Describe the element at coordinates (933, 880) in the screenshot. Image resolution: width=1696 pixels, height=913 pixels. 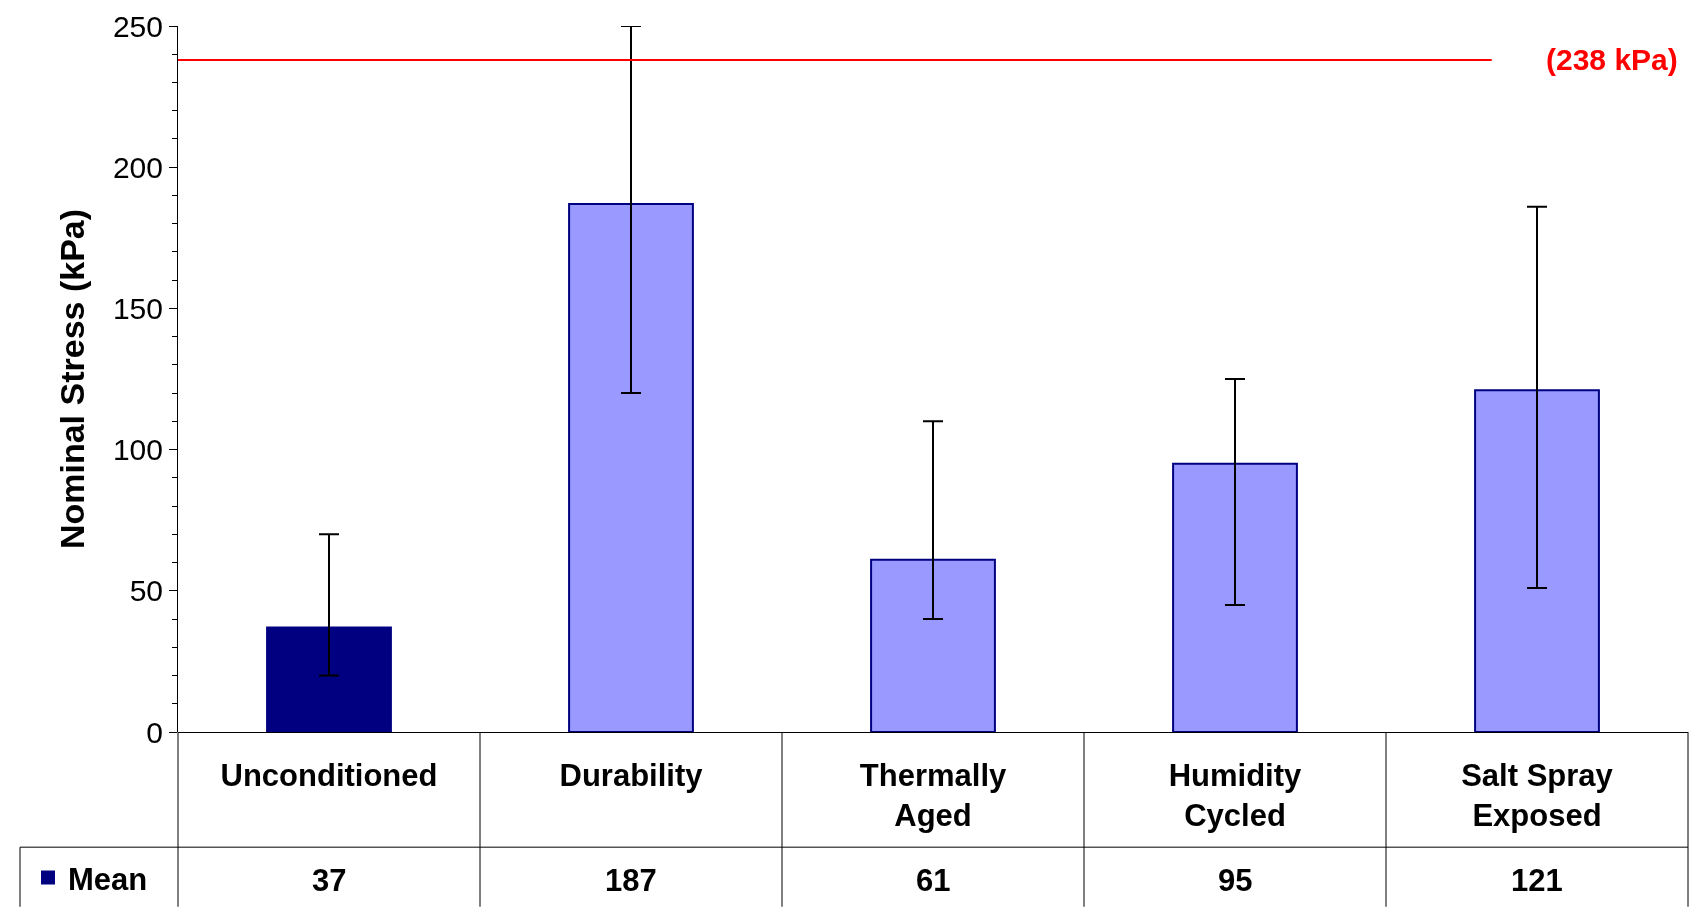
I see `data-label: 61` at that location.